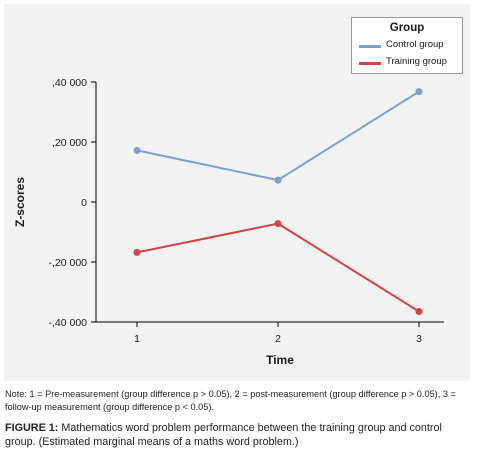 The image size is (479, 461). Describe the element at coordinates (415, 44) in the screenshot. I see `legend-label-control: Control group` at that location.